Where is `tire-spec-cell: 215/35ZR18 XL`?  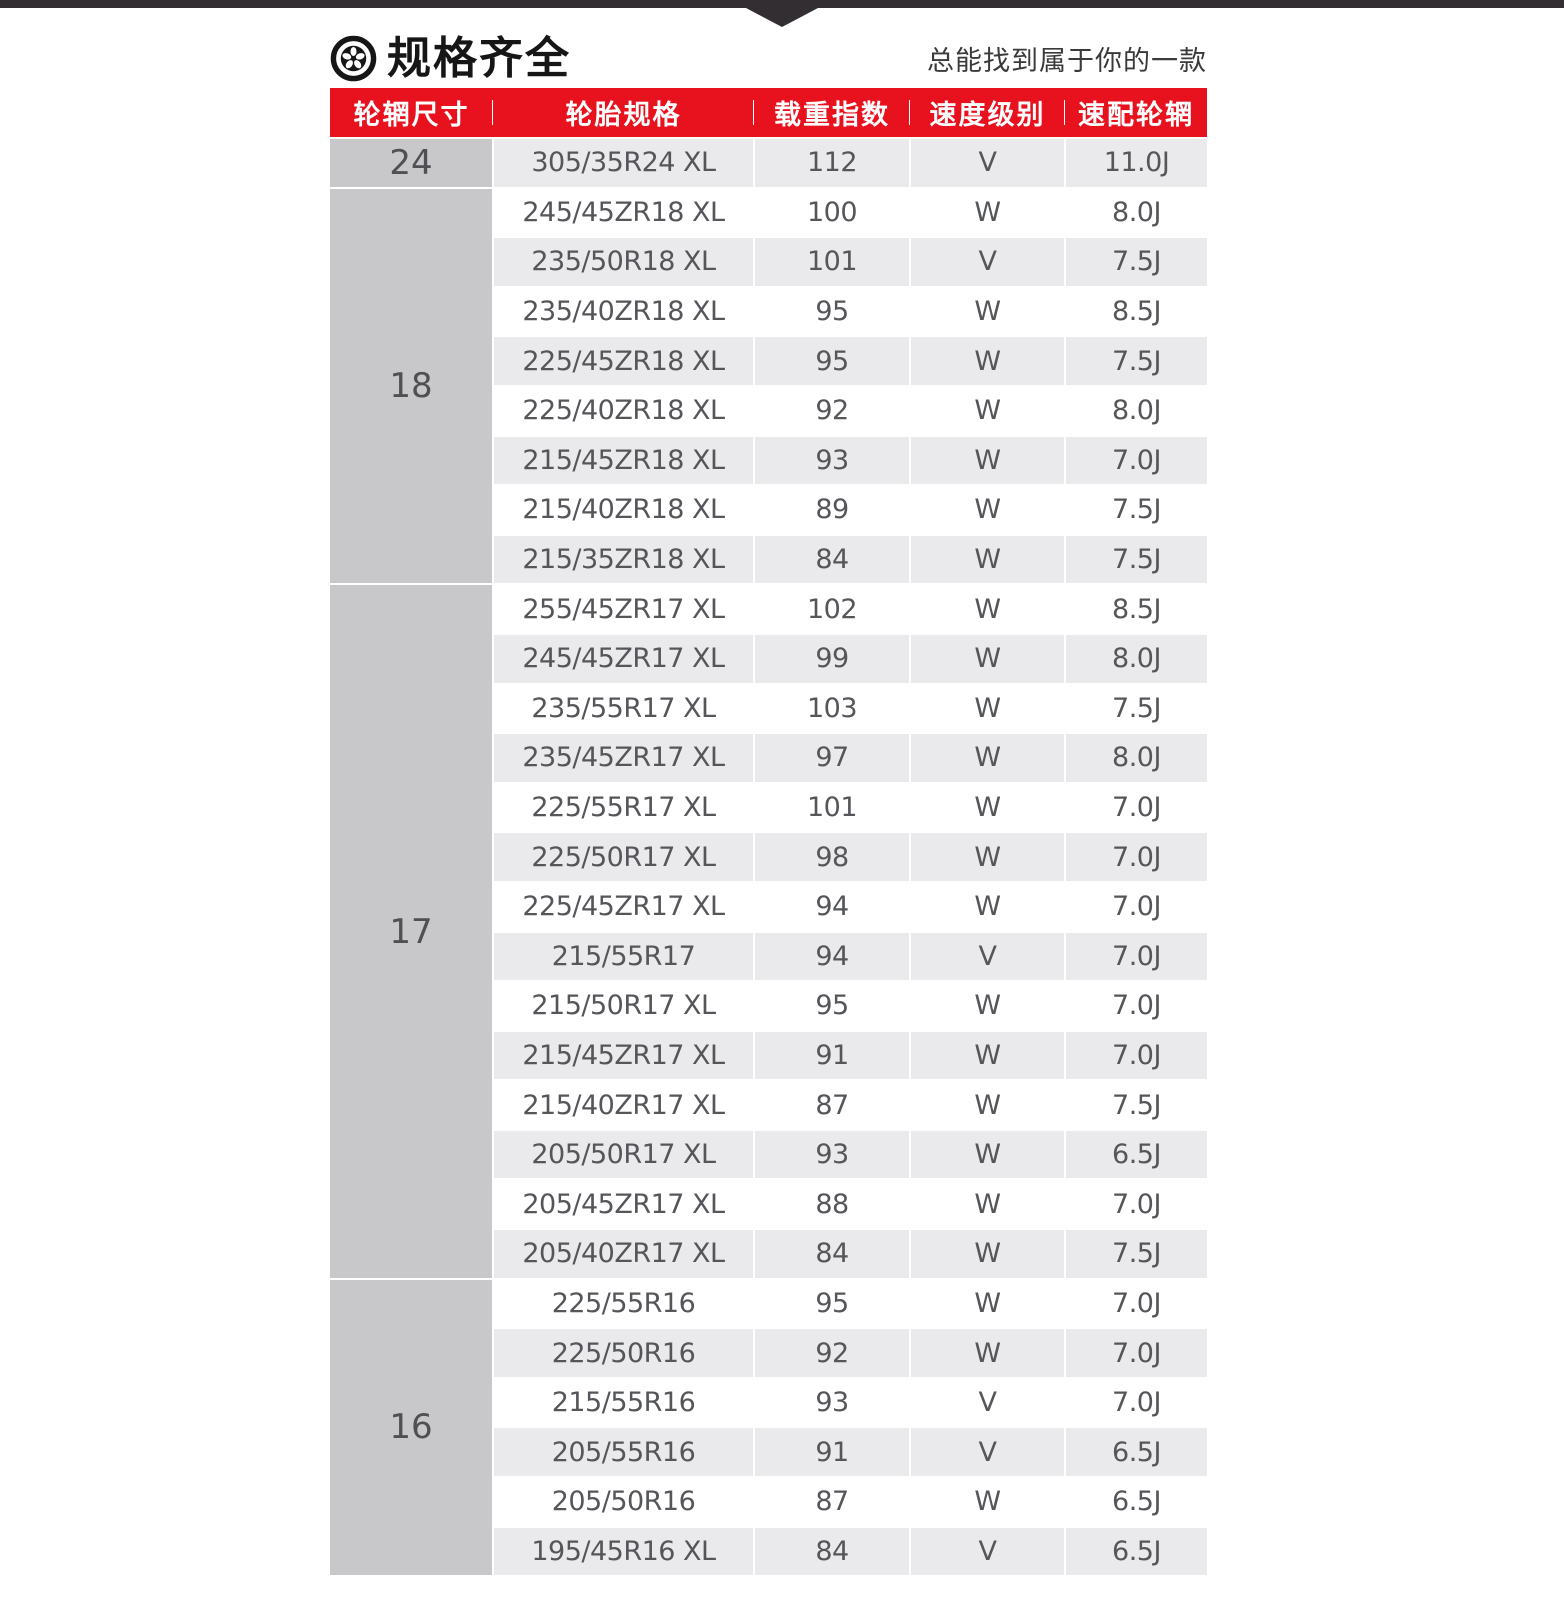
tire-spec-cell: 215/35ZR18 XL is located at coordinates (624, 560).